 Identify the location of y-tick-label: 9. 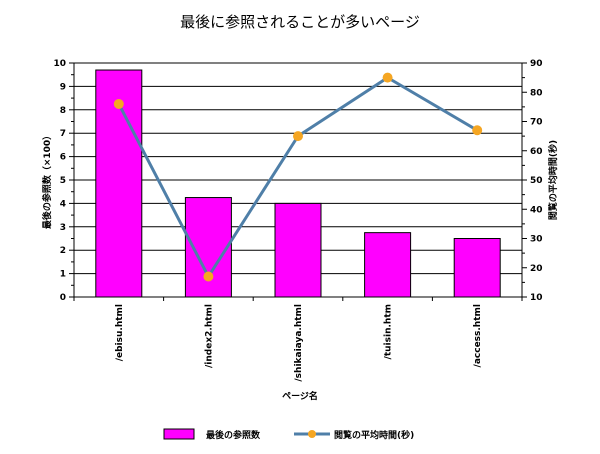
(63, 87).